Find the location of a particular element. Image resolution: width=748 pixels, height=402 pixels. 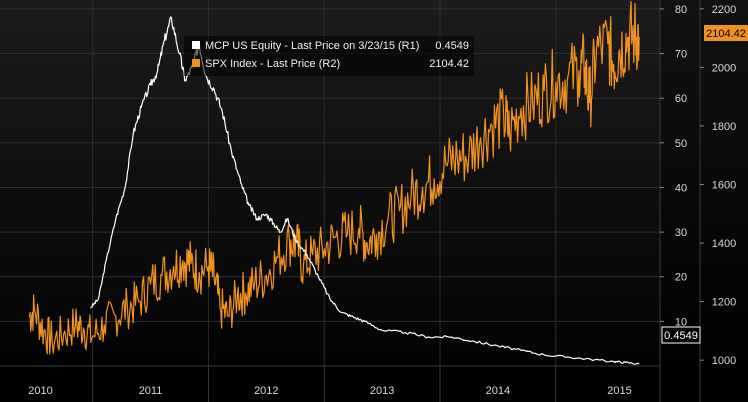

x-tick-label: 2011 is located at coordinates (151, 391).